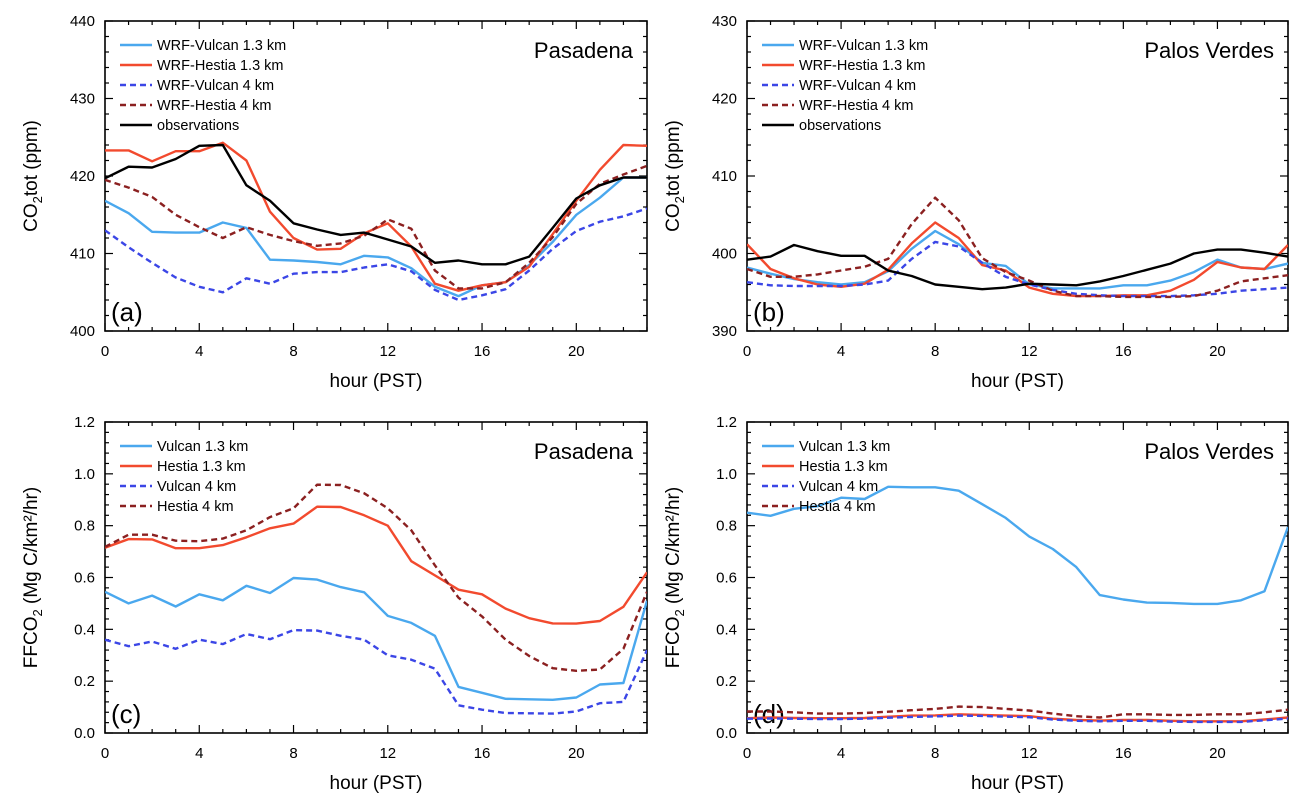 This screenshot has height=811, width=1297. I want to click on panel-letter: (a), so click(127, 312).